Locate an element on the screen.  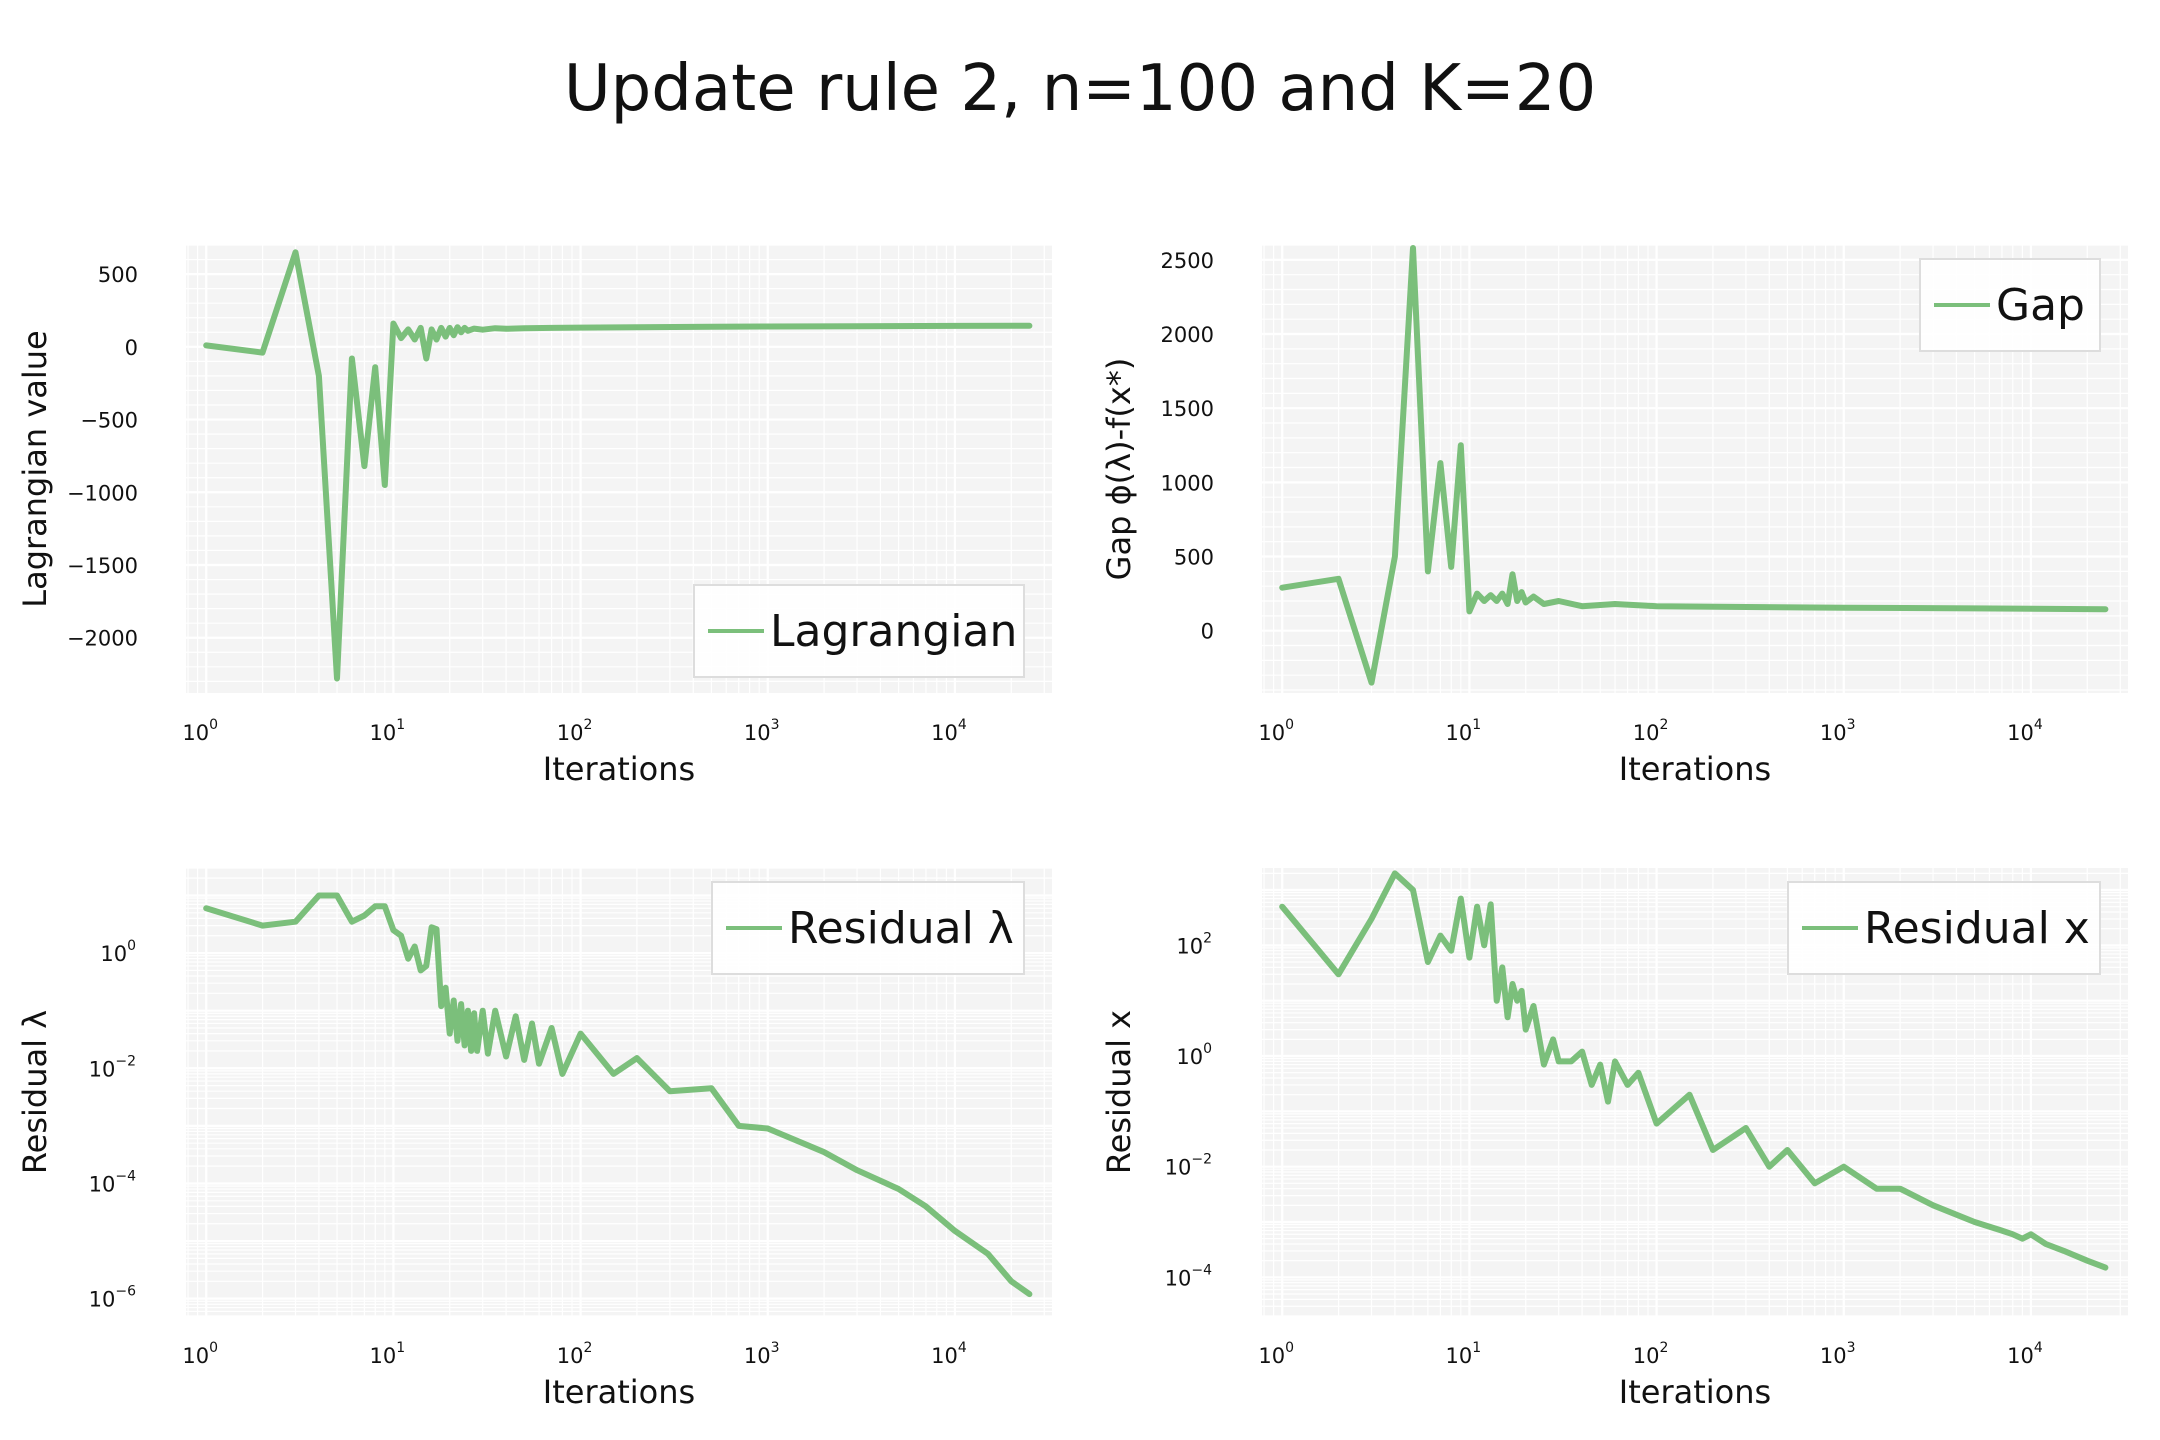
grid is located at coordinates (619, 1092).